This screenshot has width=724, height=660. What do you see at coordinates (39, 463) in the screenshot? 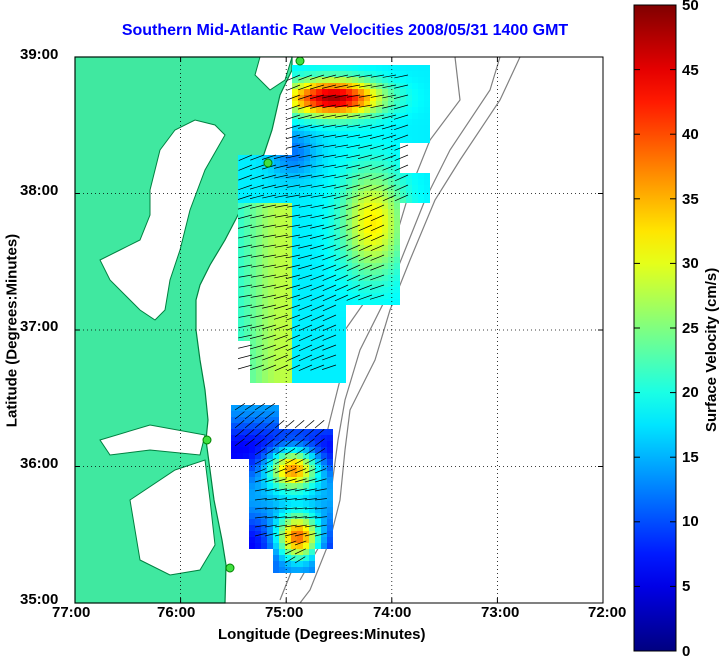
I see `y-tick-label: 36:00` at bounding box center [39, 463].